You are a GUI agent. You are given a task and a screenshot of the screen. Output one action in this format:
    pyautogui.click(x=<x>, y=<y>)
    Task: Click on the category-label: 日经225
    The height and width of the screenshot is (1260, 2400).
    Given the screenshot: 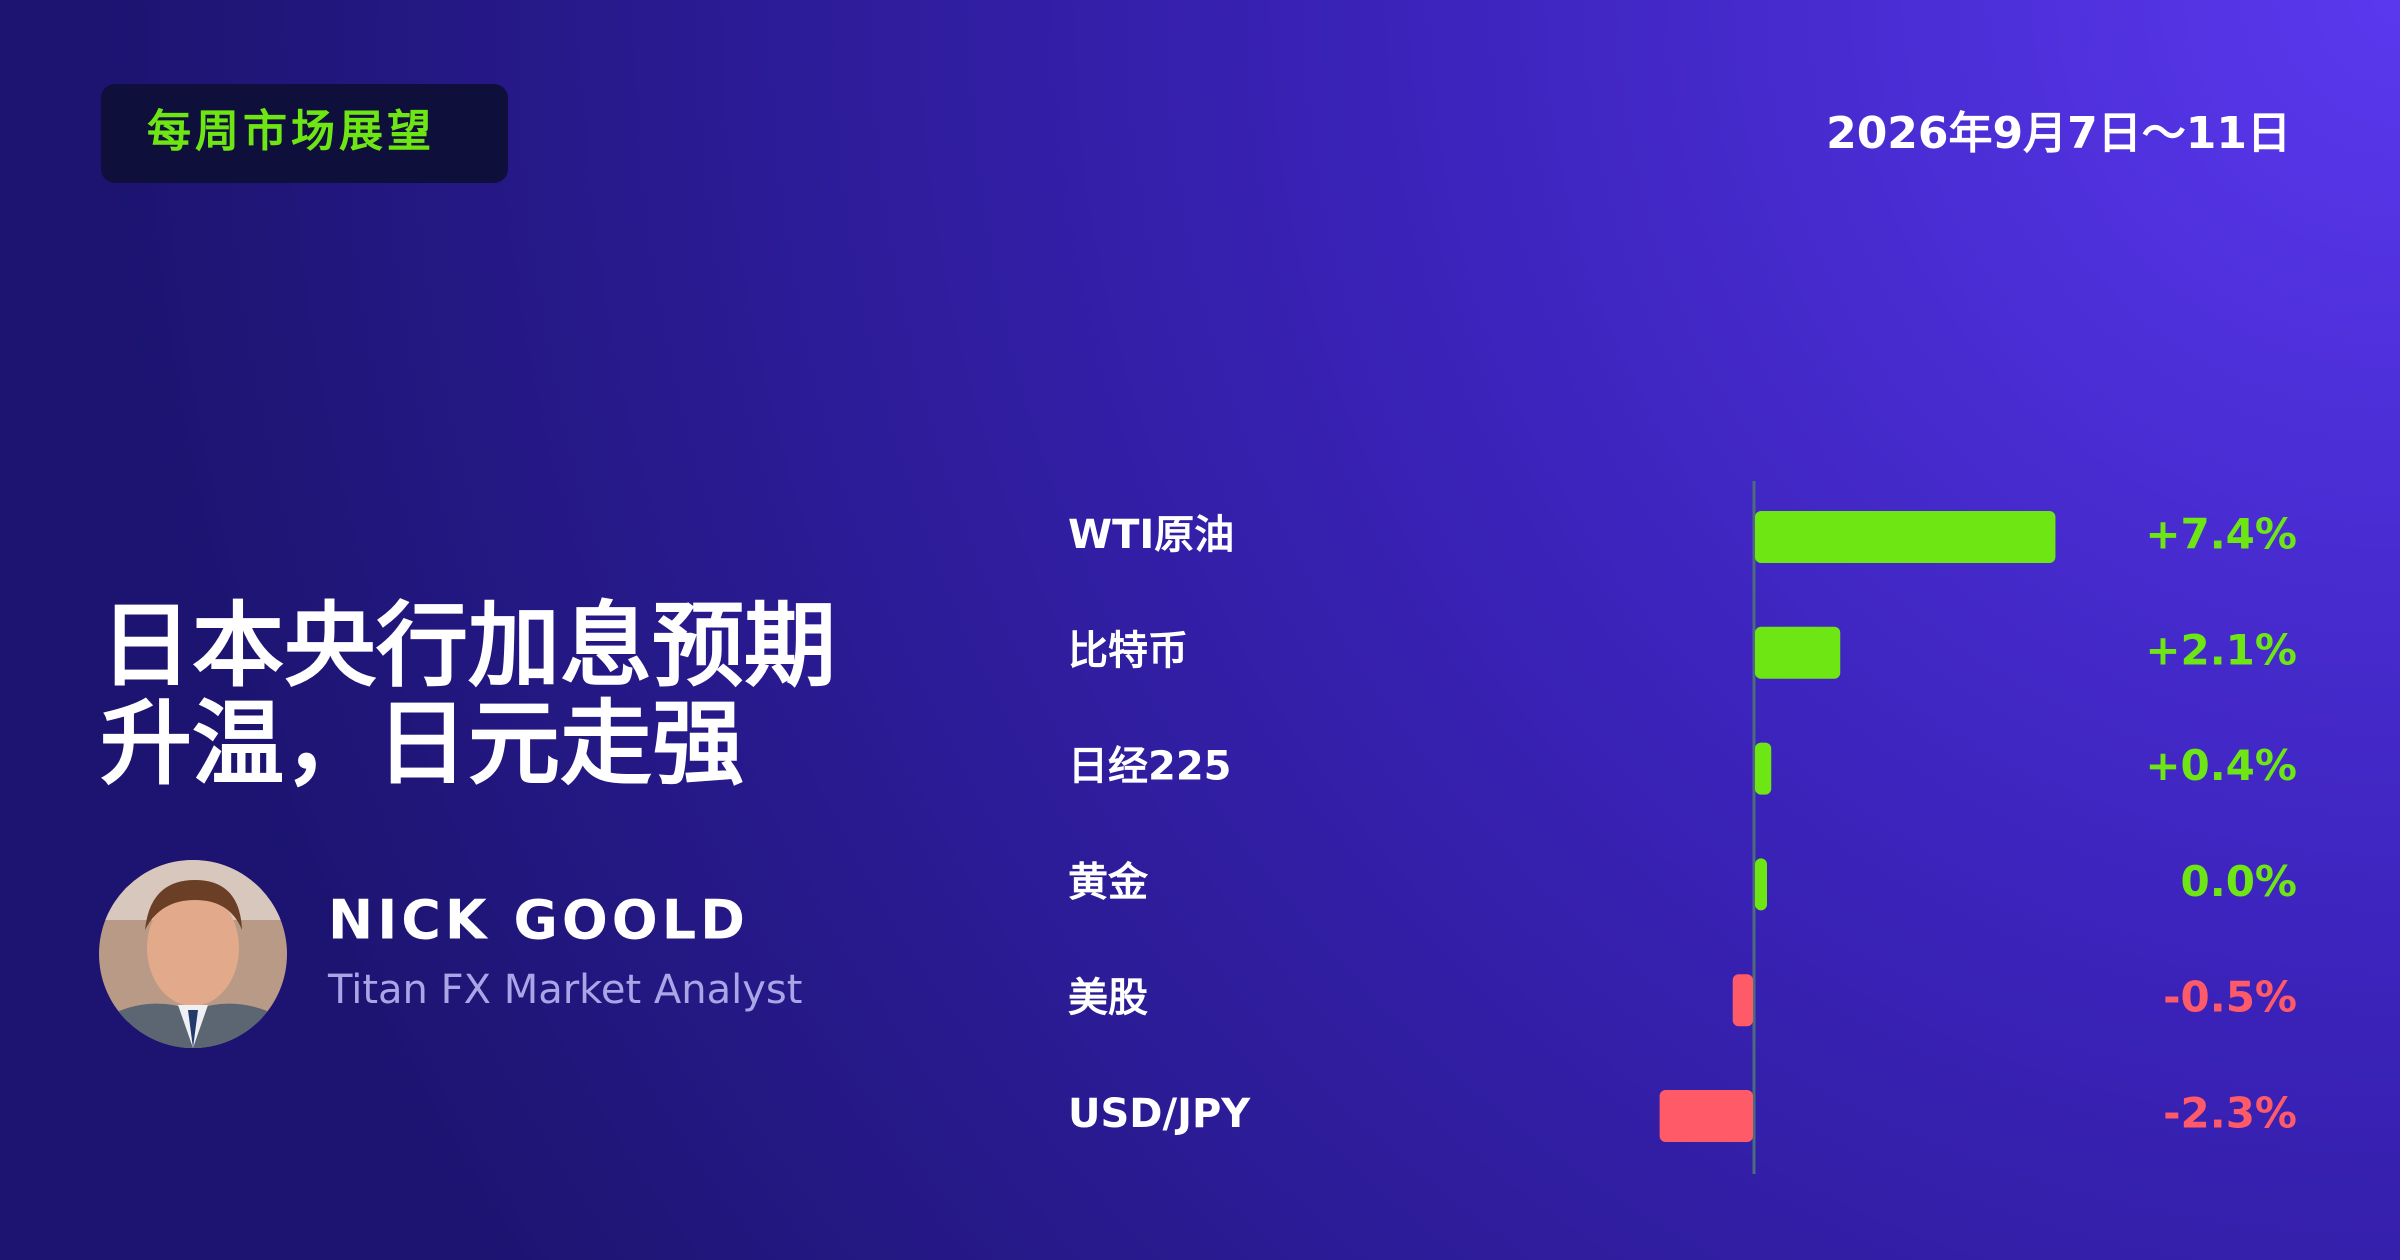 What is the action you would take?
    pyautogui.click(x=1150, y=767)
    